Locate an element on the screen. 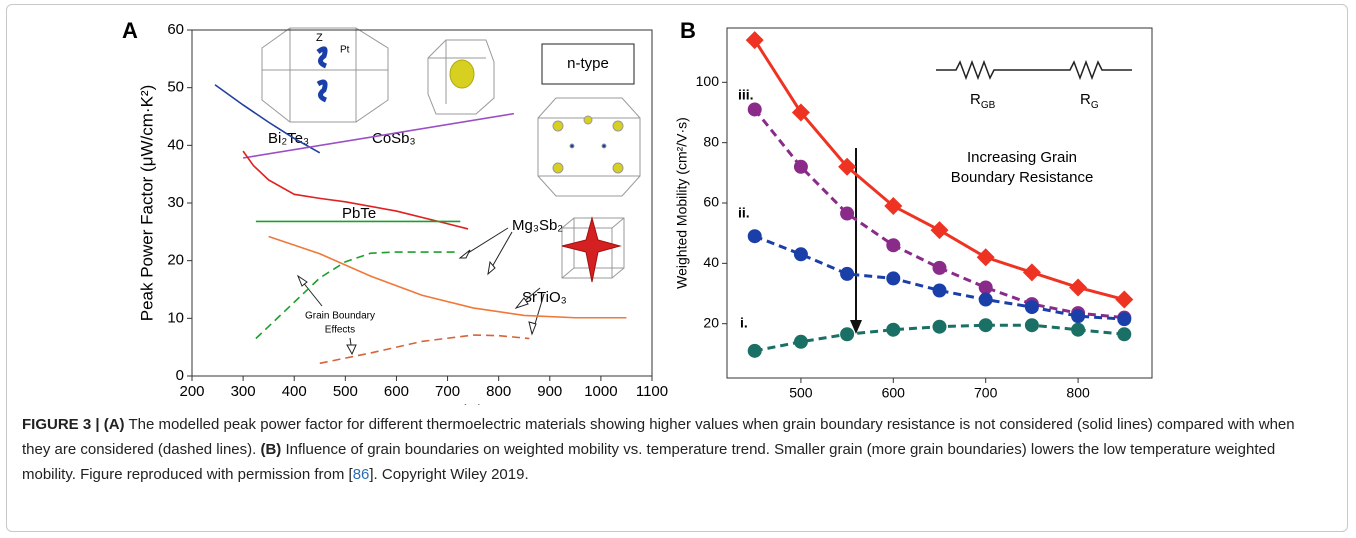 This screenshot has height=538, width=1356. panel-label: A is located at coordinates (130, 30).